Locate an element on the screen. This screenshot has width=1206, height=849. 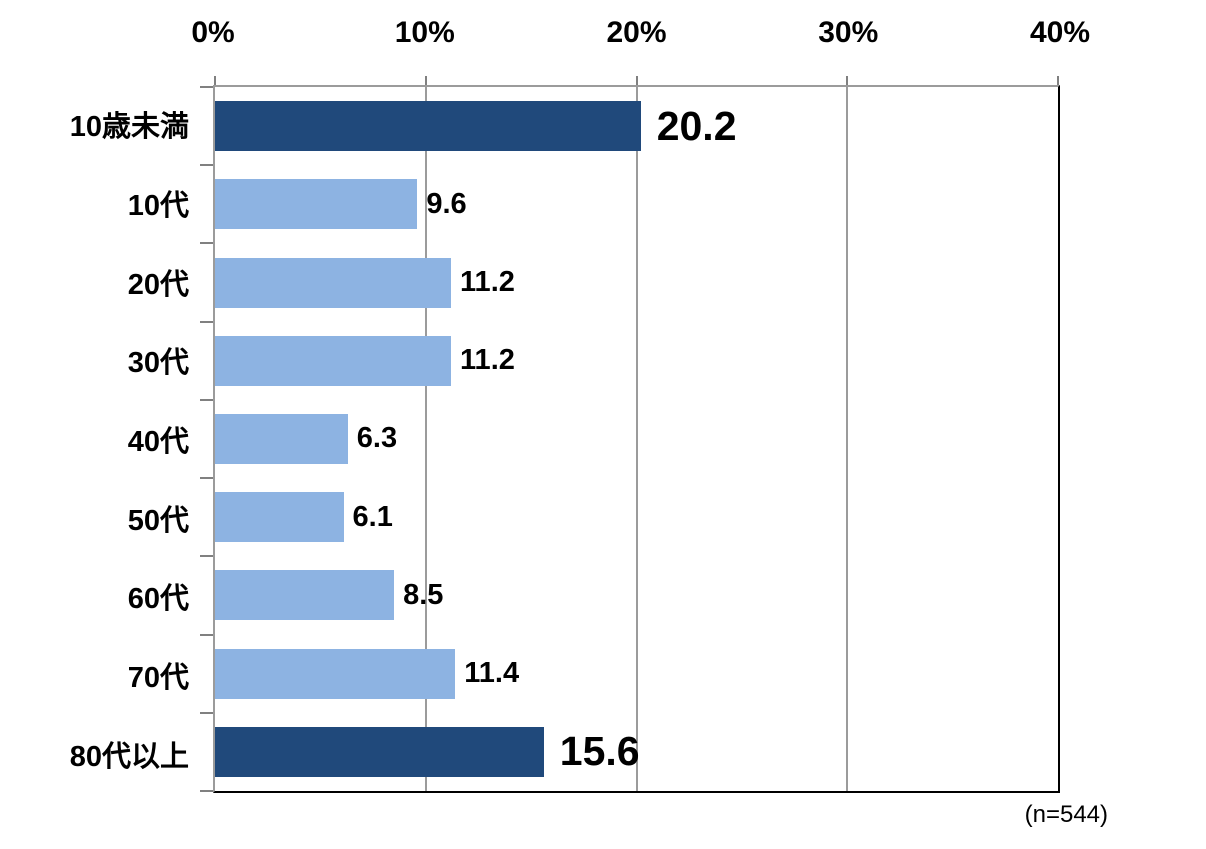
category-label: 10歳未満 is located at coordinates (129, 127).